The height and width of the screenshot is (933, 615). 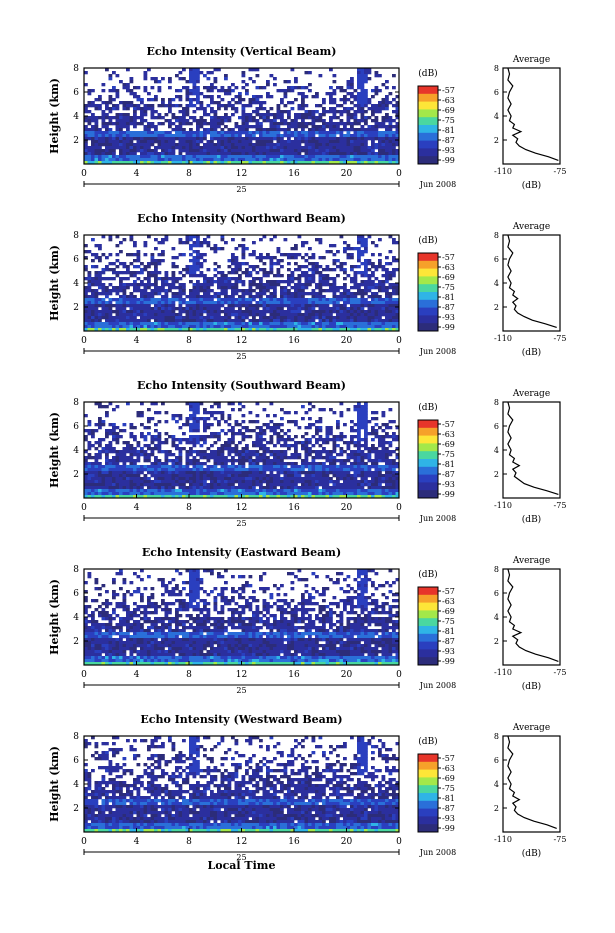 I want to click on colorbar-tick-label: -93, so click(x=448, y=317).